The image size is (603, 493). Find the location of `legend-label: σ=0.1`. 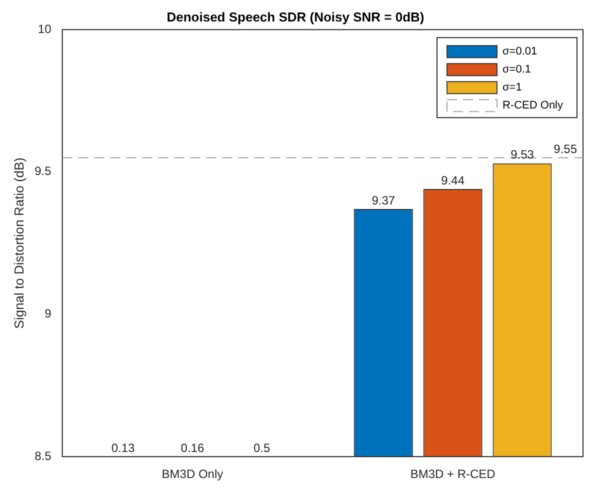

legend-label: σ=0.1 is located at coordinates (517, 70).